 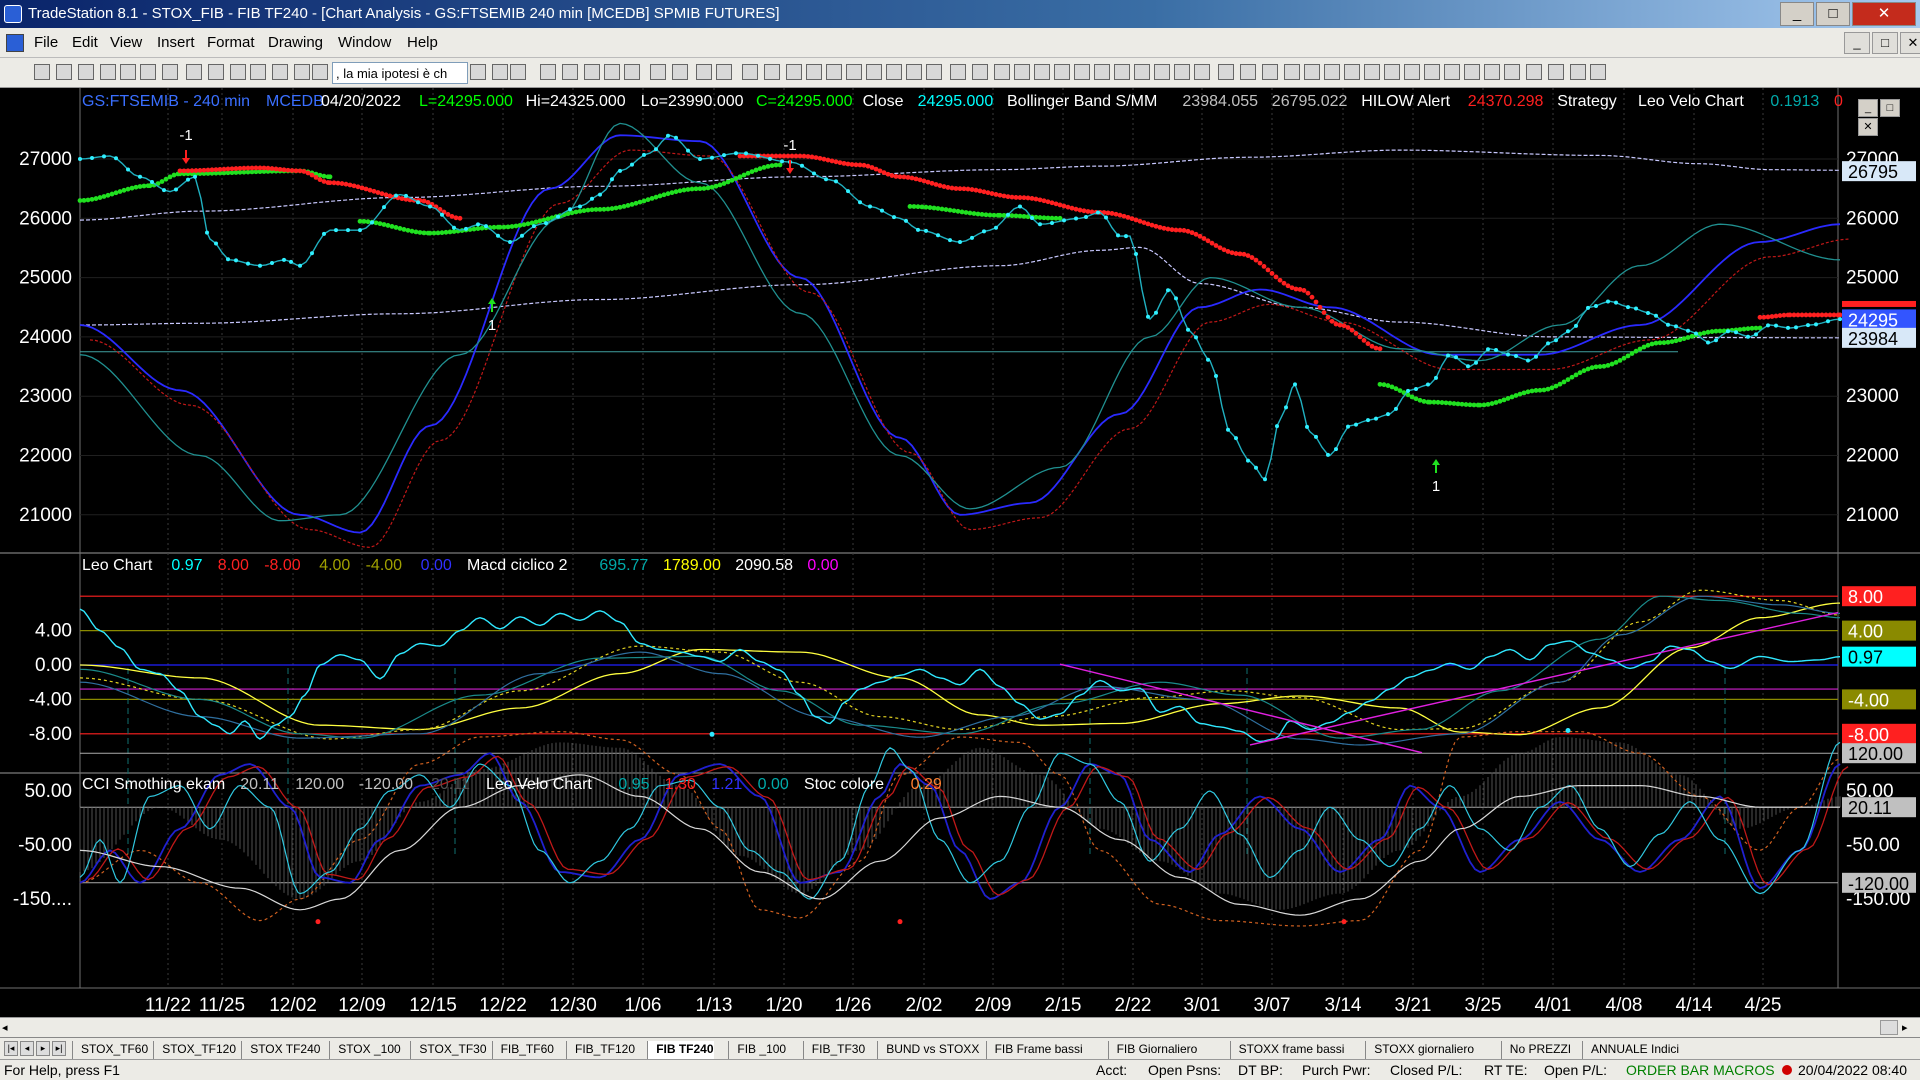 What do you see at coordinates (1868, 108) in the screenshot?
I see `chart-minimize-button: _` at bounding box center [1868, 108].